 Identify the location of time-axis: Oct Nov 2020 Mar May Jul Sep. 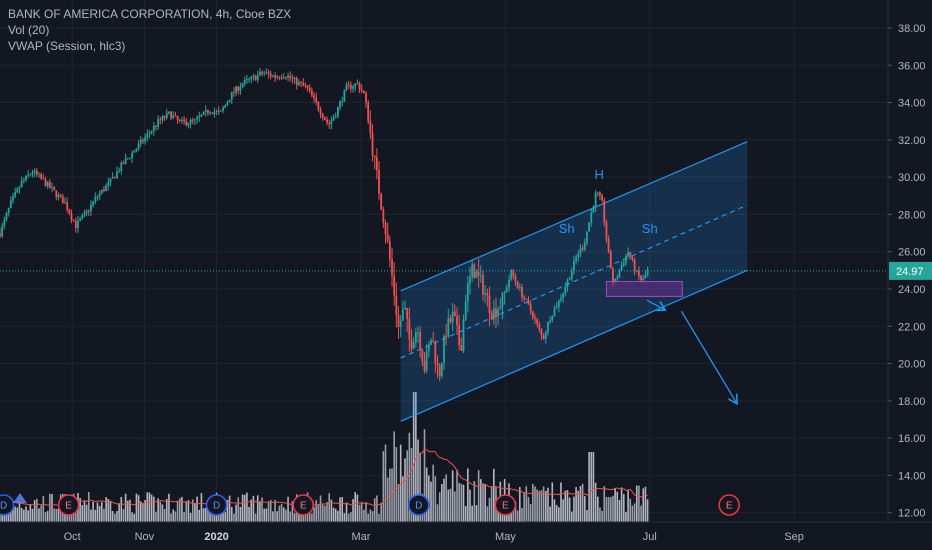
(466, 535).